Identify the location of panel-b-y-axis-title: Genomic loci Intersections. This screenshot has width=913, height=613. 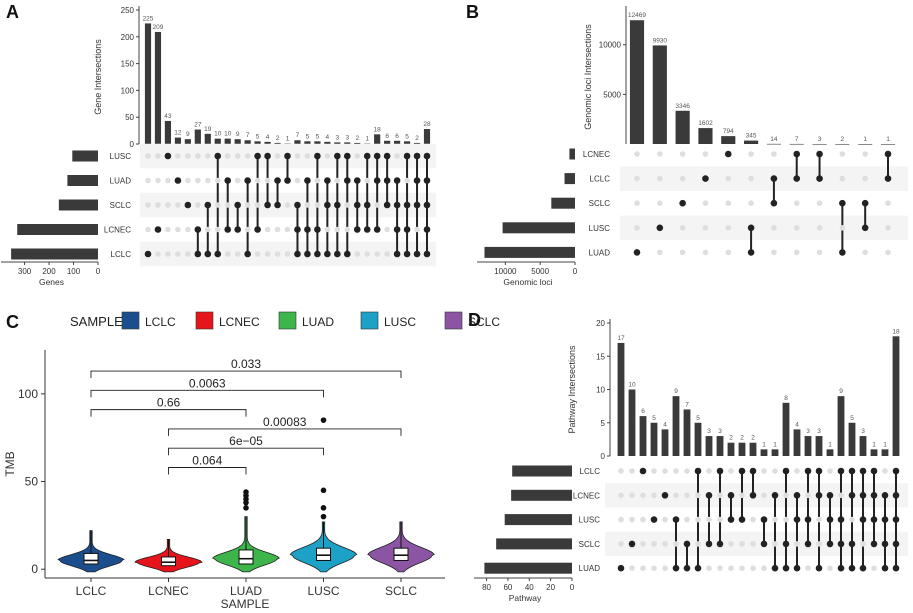
(588, 77).